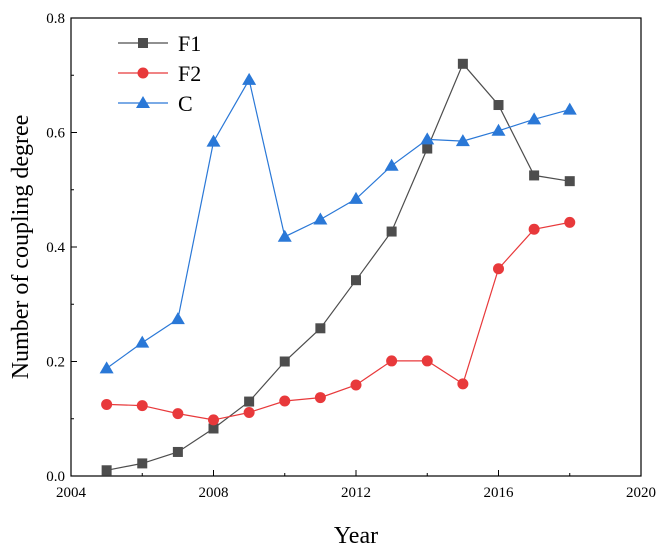 This screenshot has height=548, width=662. Describe the element at coordinates (189, 73) in the screenshot. I see `legend-label-f2: F2` at that location.